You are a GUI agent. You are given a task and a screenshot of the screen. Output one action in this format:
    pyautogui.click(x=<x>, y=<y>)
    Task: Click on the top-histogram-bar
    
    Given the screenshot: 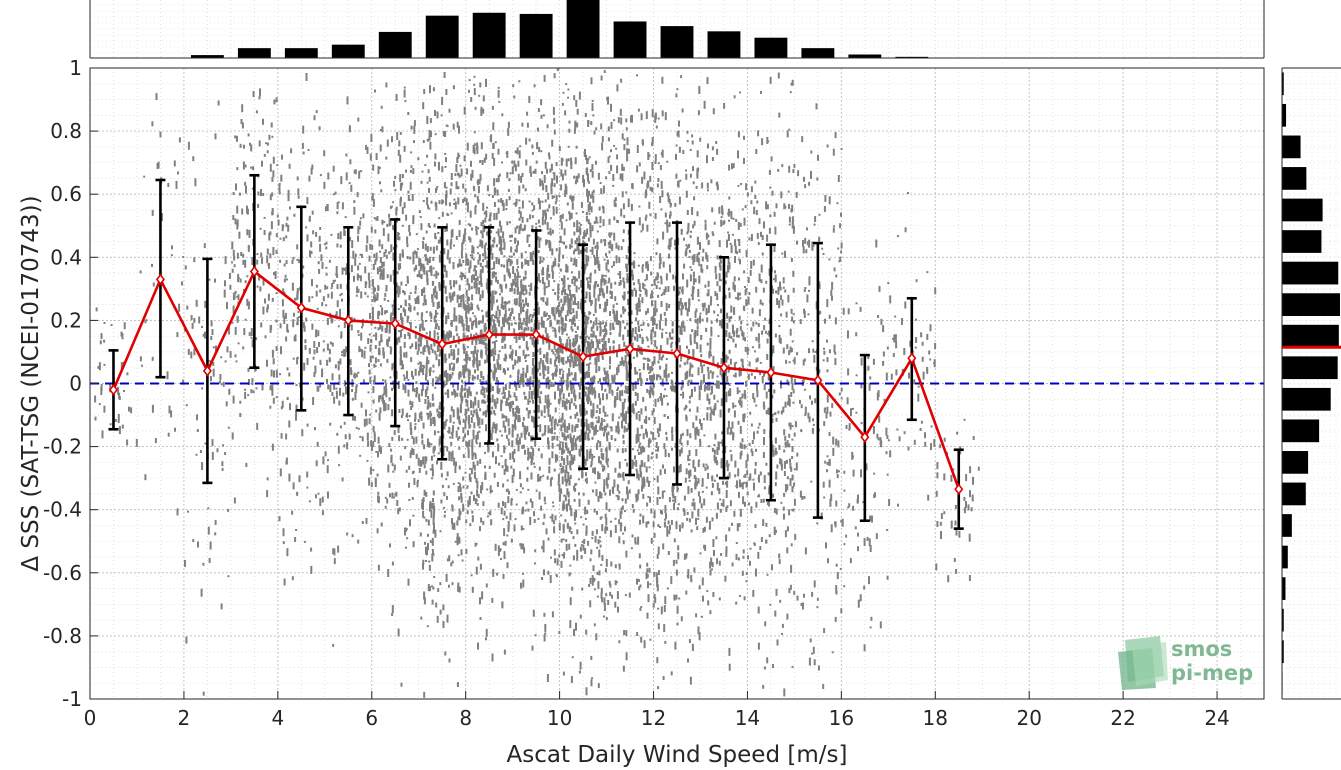 What is the action you would take?
    pyautogui.click(x=865, y=56)
    